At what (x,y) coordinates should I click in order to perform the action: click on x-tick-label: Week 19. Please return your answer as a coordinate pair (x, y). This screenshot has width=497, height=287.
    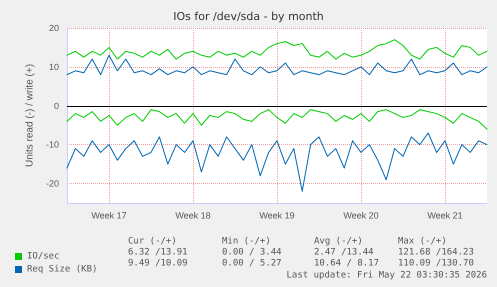
    Looking at the image, I should click on (277, 215).